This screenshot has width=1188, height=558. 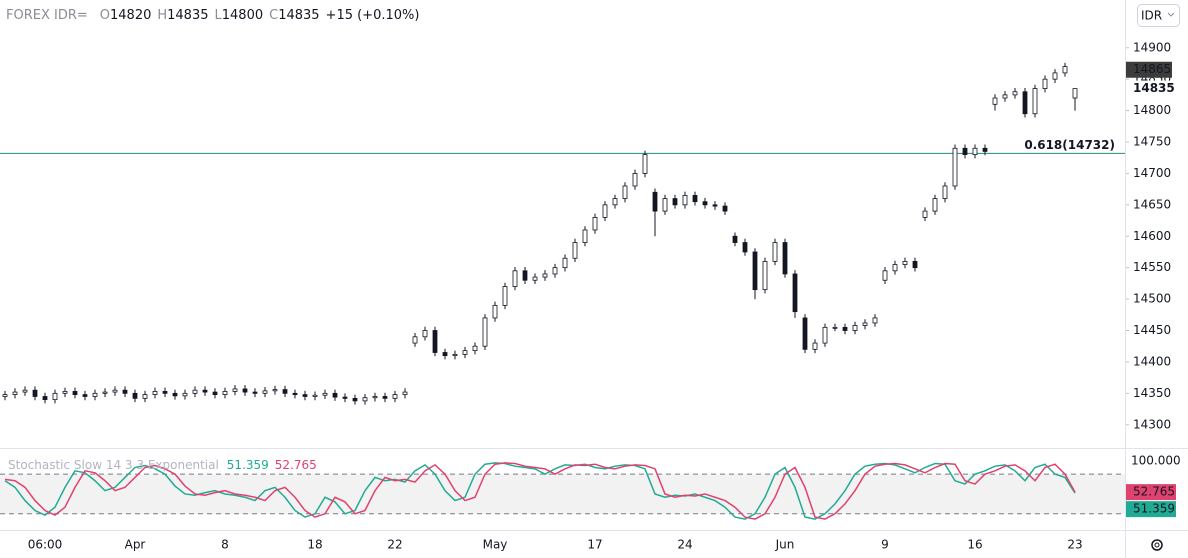 I want to click on indicator-value: 52.765, so click(x=296, y=465).